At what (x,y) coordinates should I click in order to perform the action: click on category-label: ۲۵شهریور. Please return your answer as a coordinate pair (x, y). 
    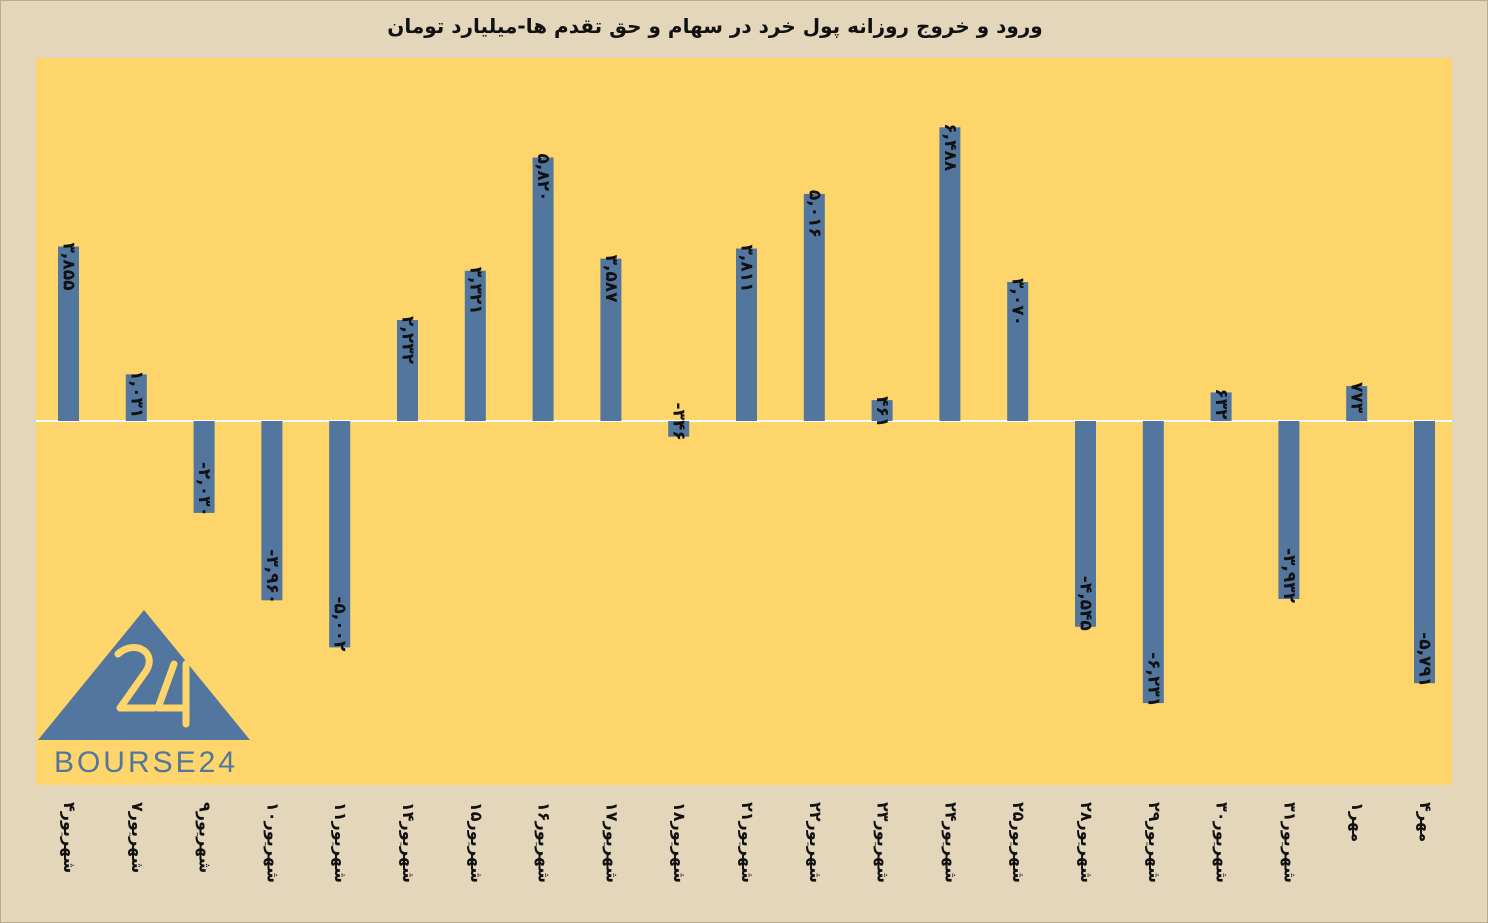
    Looking at the image, I should click on (1018, 842).